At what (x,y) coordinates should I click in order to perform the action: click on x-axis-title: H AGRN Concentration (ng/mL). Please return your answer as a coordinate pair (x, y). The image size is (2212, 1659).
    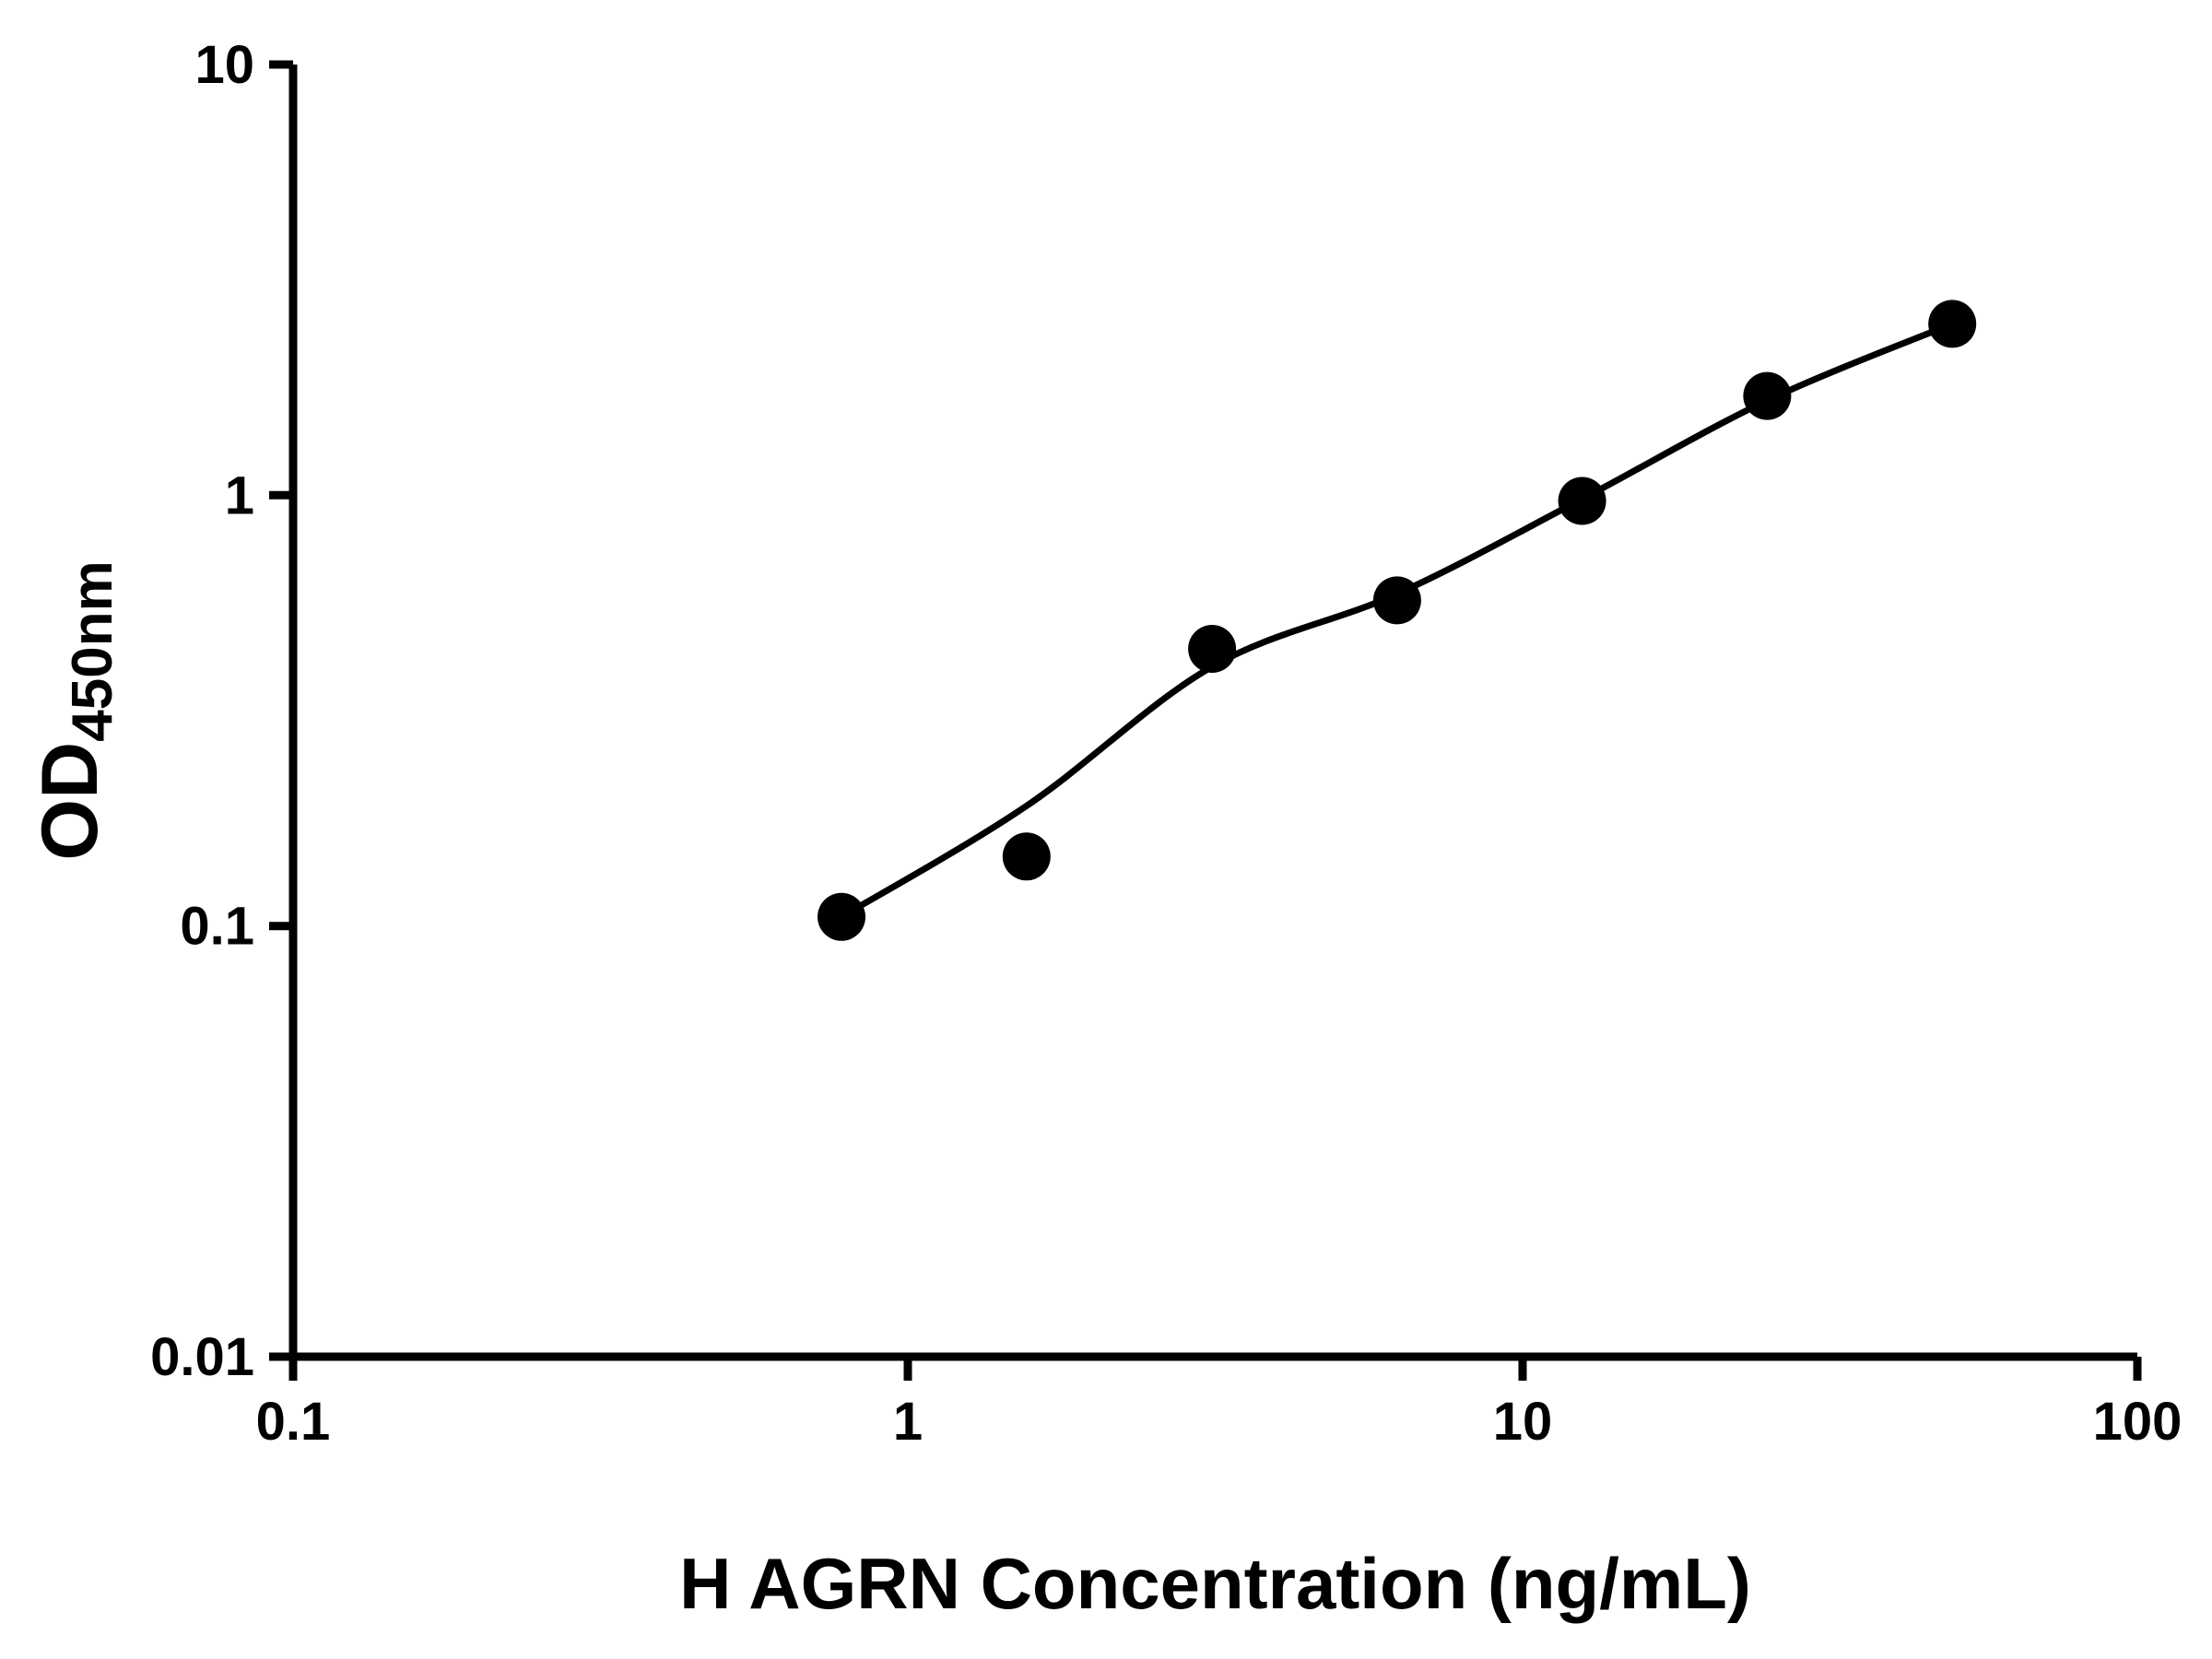
    Looking at the image, I should click on (1215, 1583).